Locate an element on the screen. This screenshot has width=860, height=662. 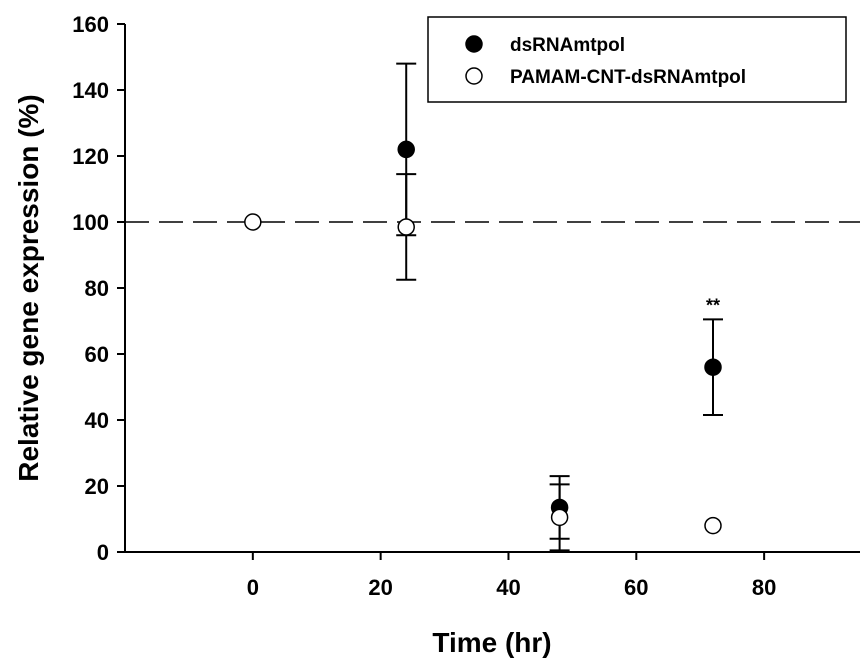
legend: dsRNAmtpol PAMAM-CNT-dsRNAmtpol is located at coordinates (637, 59).